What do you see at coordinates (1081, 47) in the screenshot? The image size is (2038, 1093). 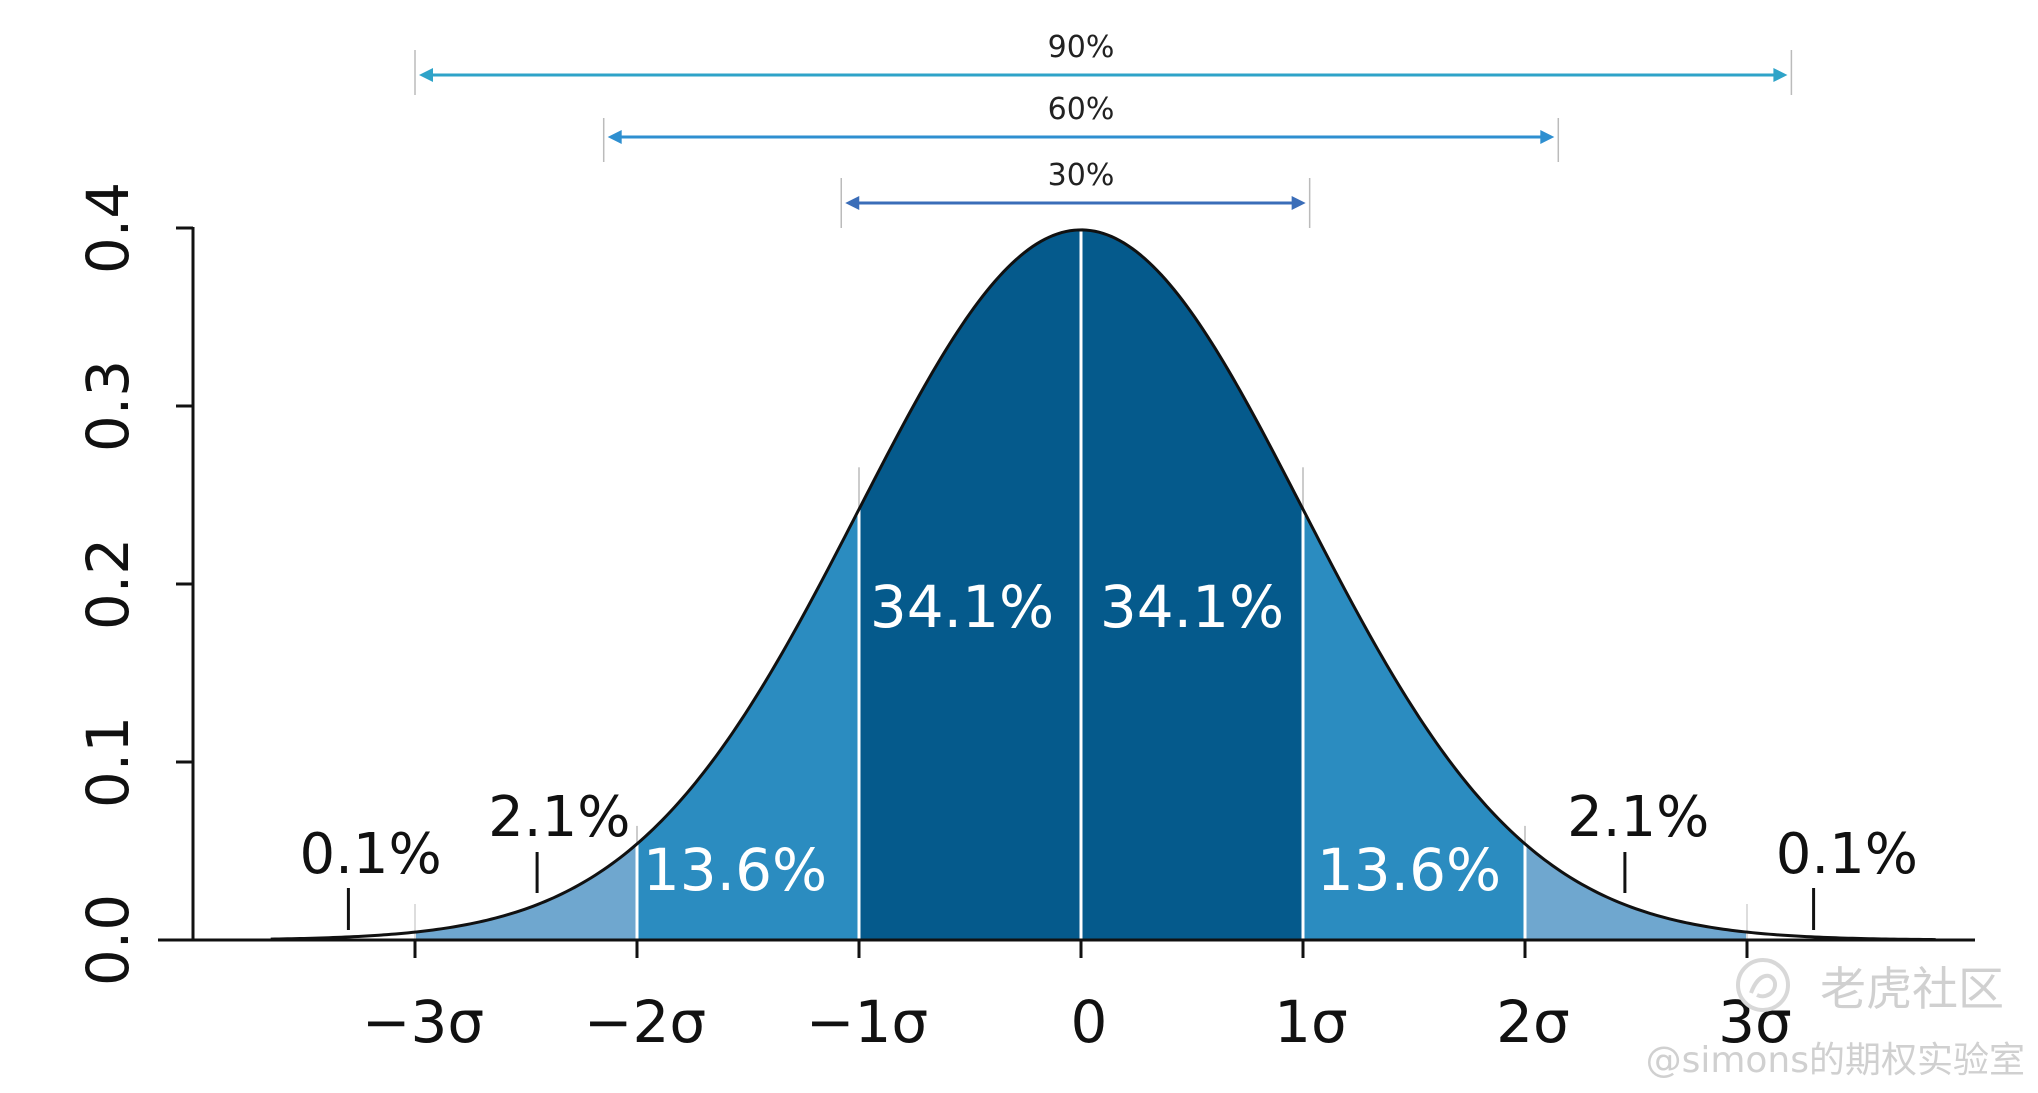 I see `range-band-label-0: 90%` at bounding box center [1081, 47].